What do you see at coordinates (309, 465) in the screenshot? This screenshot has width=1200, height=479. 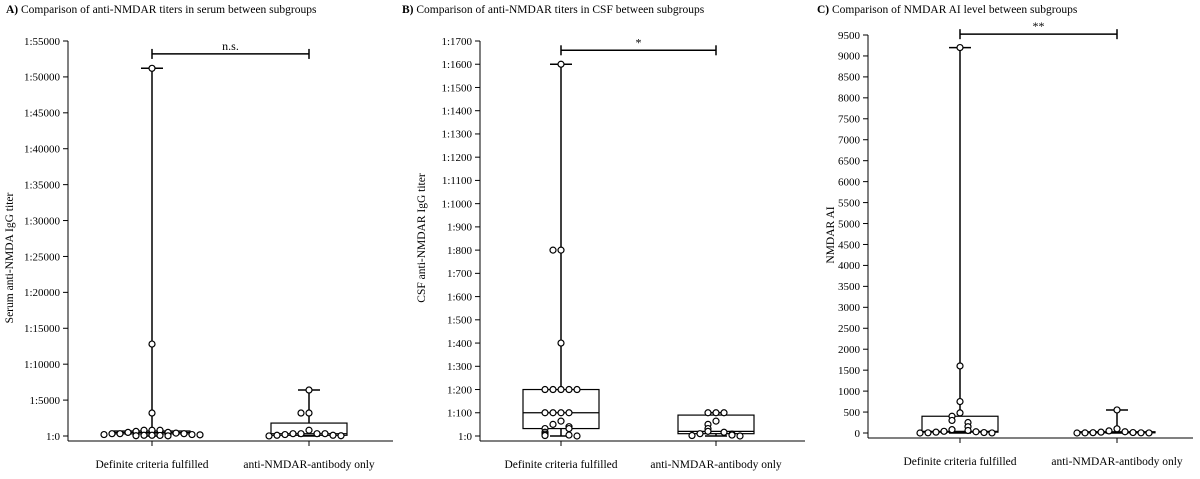 I see `panel-a-category-label: anti-NMDAR-antibody only` at bounding box center [309, 465].